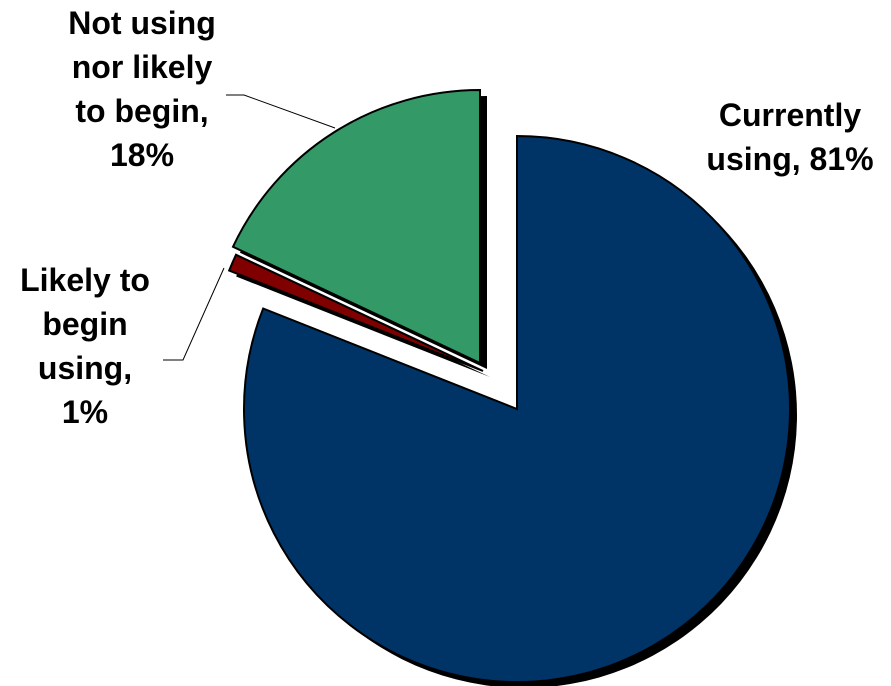  Describe the element at coordinates (142, 155) in the screenshot. I see `slice-label-line: 18%` at that location.